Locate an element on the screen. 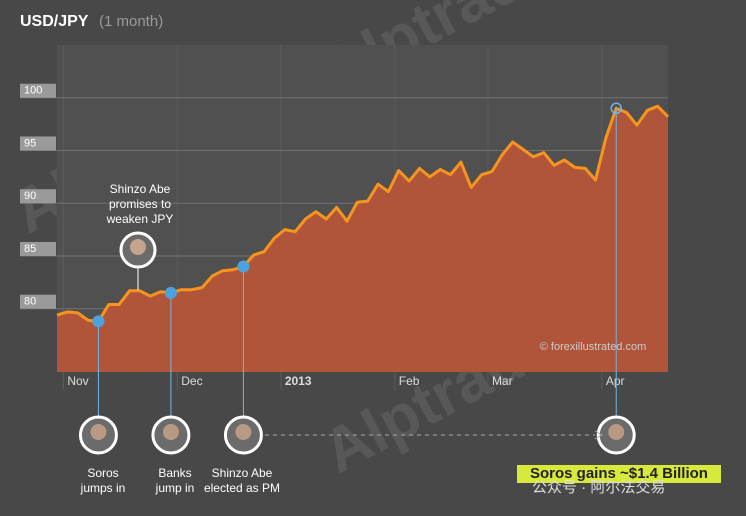  y-tick-label: 90 is located at coordinates (30, 196).